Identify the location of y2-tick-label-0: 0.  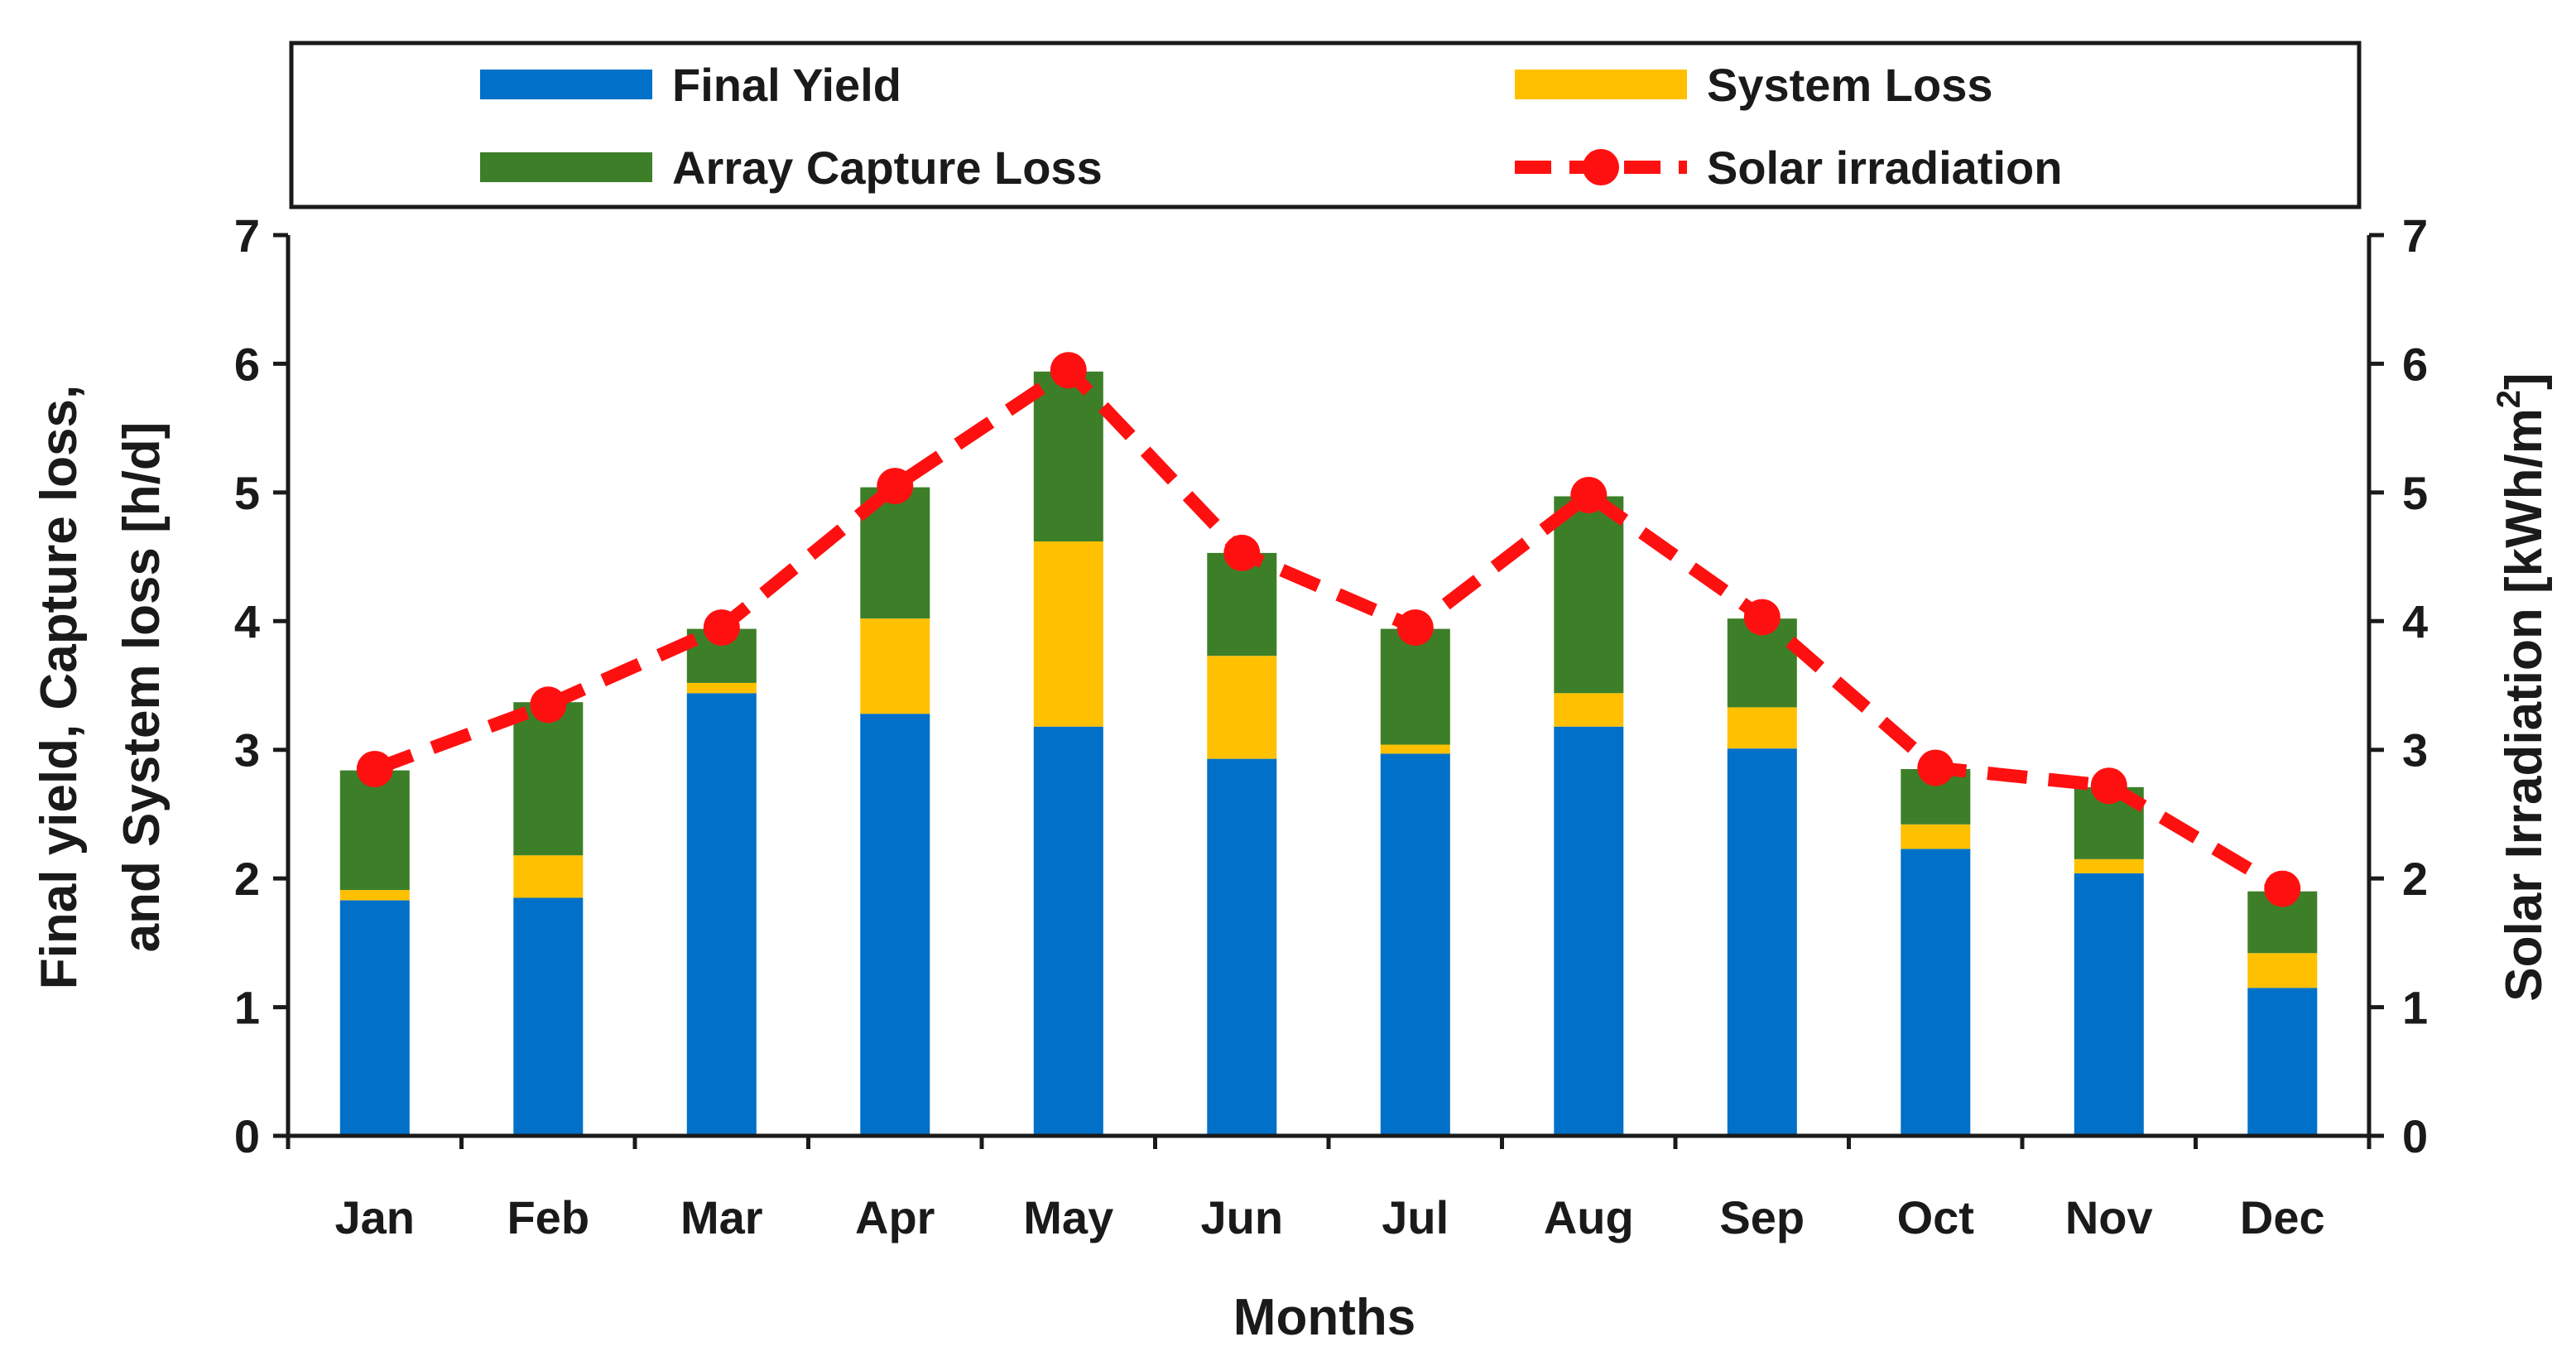
(2415, 1136).